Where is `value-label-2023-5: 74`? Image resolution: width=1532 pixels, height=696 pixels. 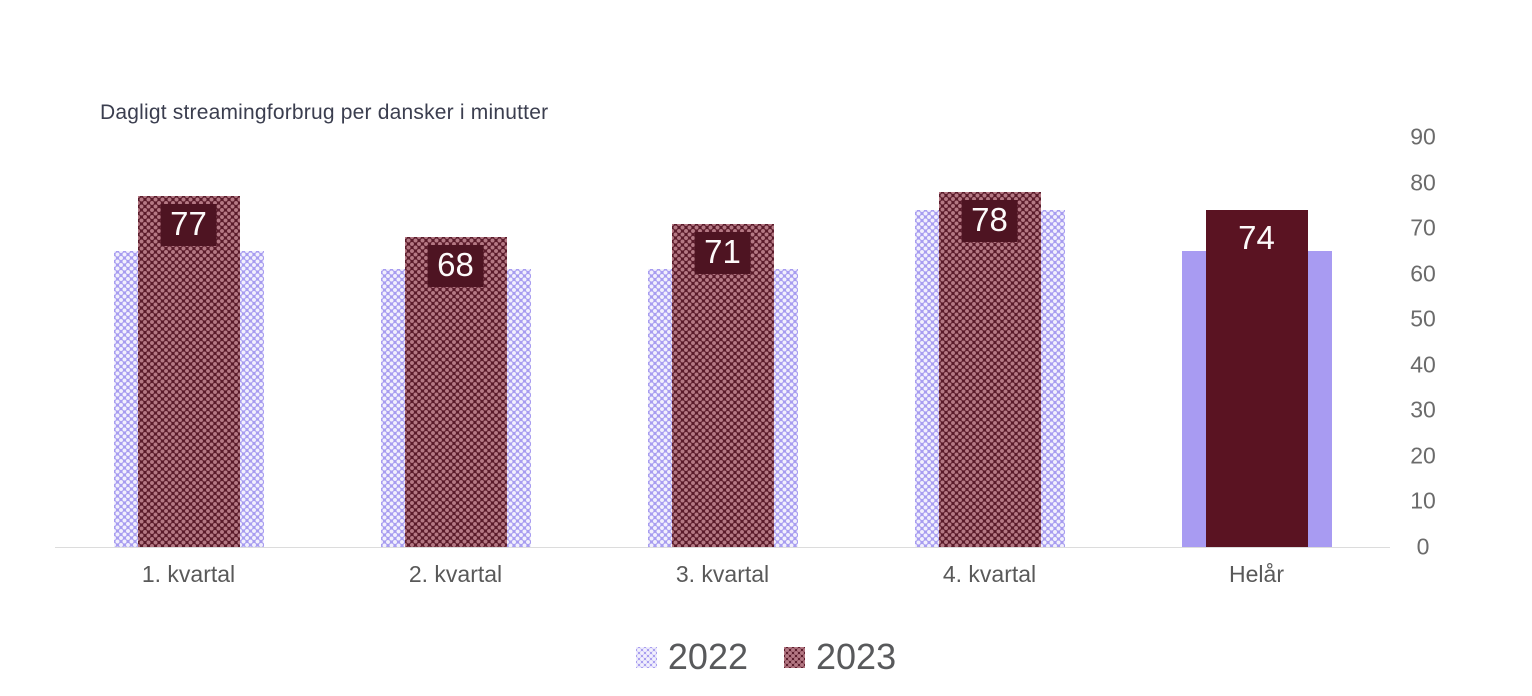 value-label-2023-5: 74 is located at coordinates (1256, 237).